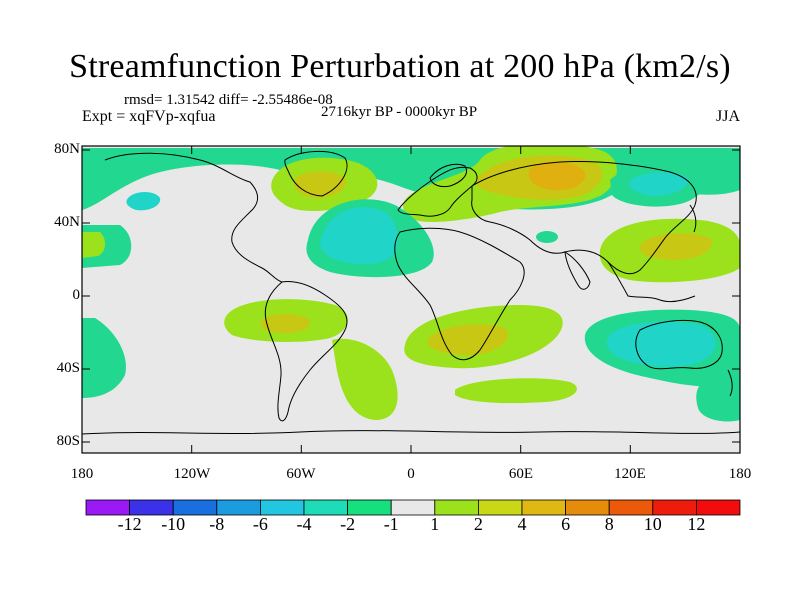 The height and width of the screenshot is (600, 800). What do you see at coordinates (260, 524) in the screenshot?
I see `colorbar-label: -6` at bounding box center [260, 524].